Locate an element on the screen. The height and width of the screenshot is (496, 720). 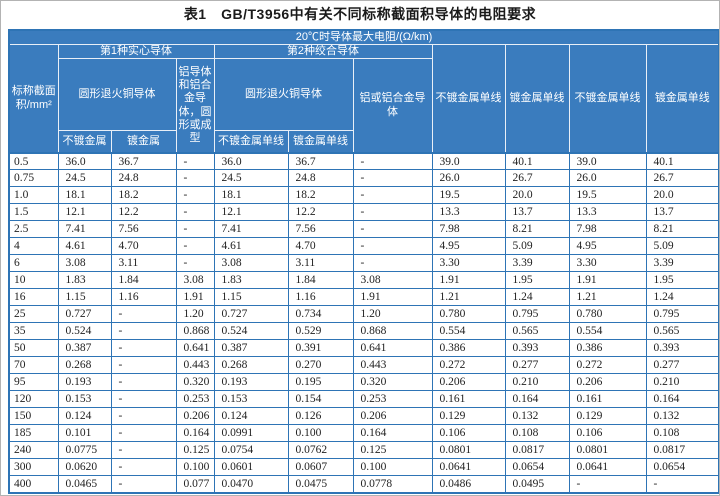
value-cell: 0.727 is located at coordinates (84, 314).